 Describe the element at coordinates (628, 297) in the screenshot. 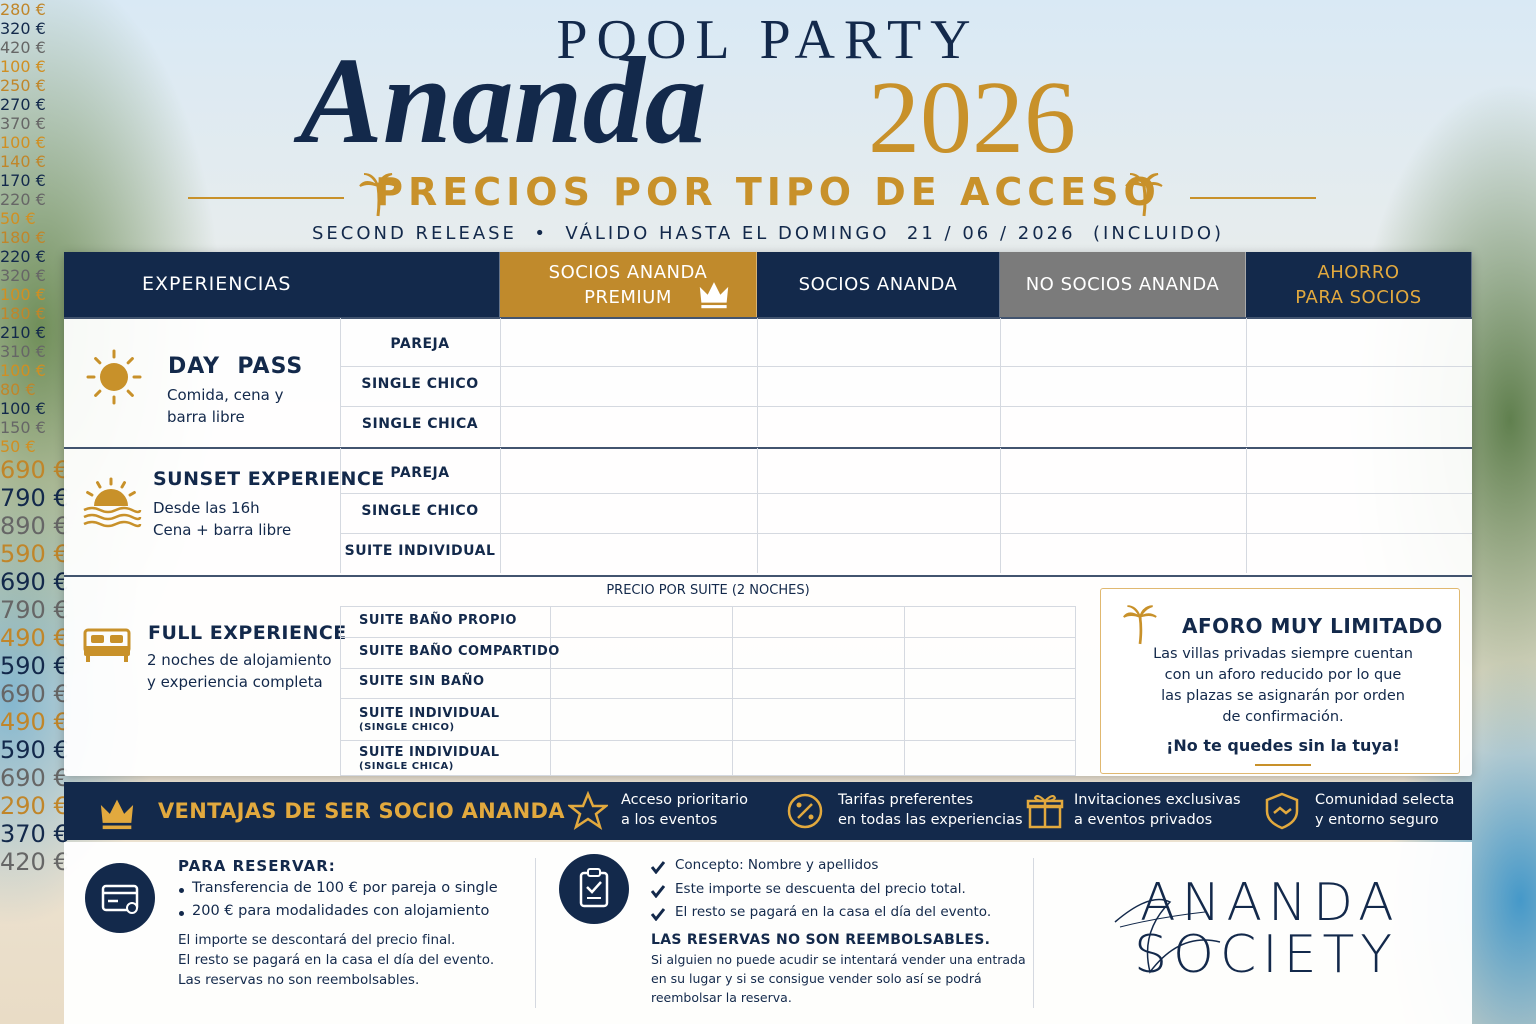

I see `column-header-line: PREMIUM` at that location.